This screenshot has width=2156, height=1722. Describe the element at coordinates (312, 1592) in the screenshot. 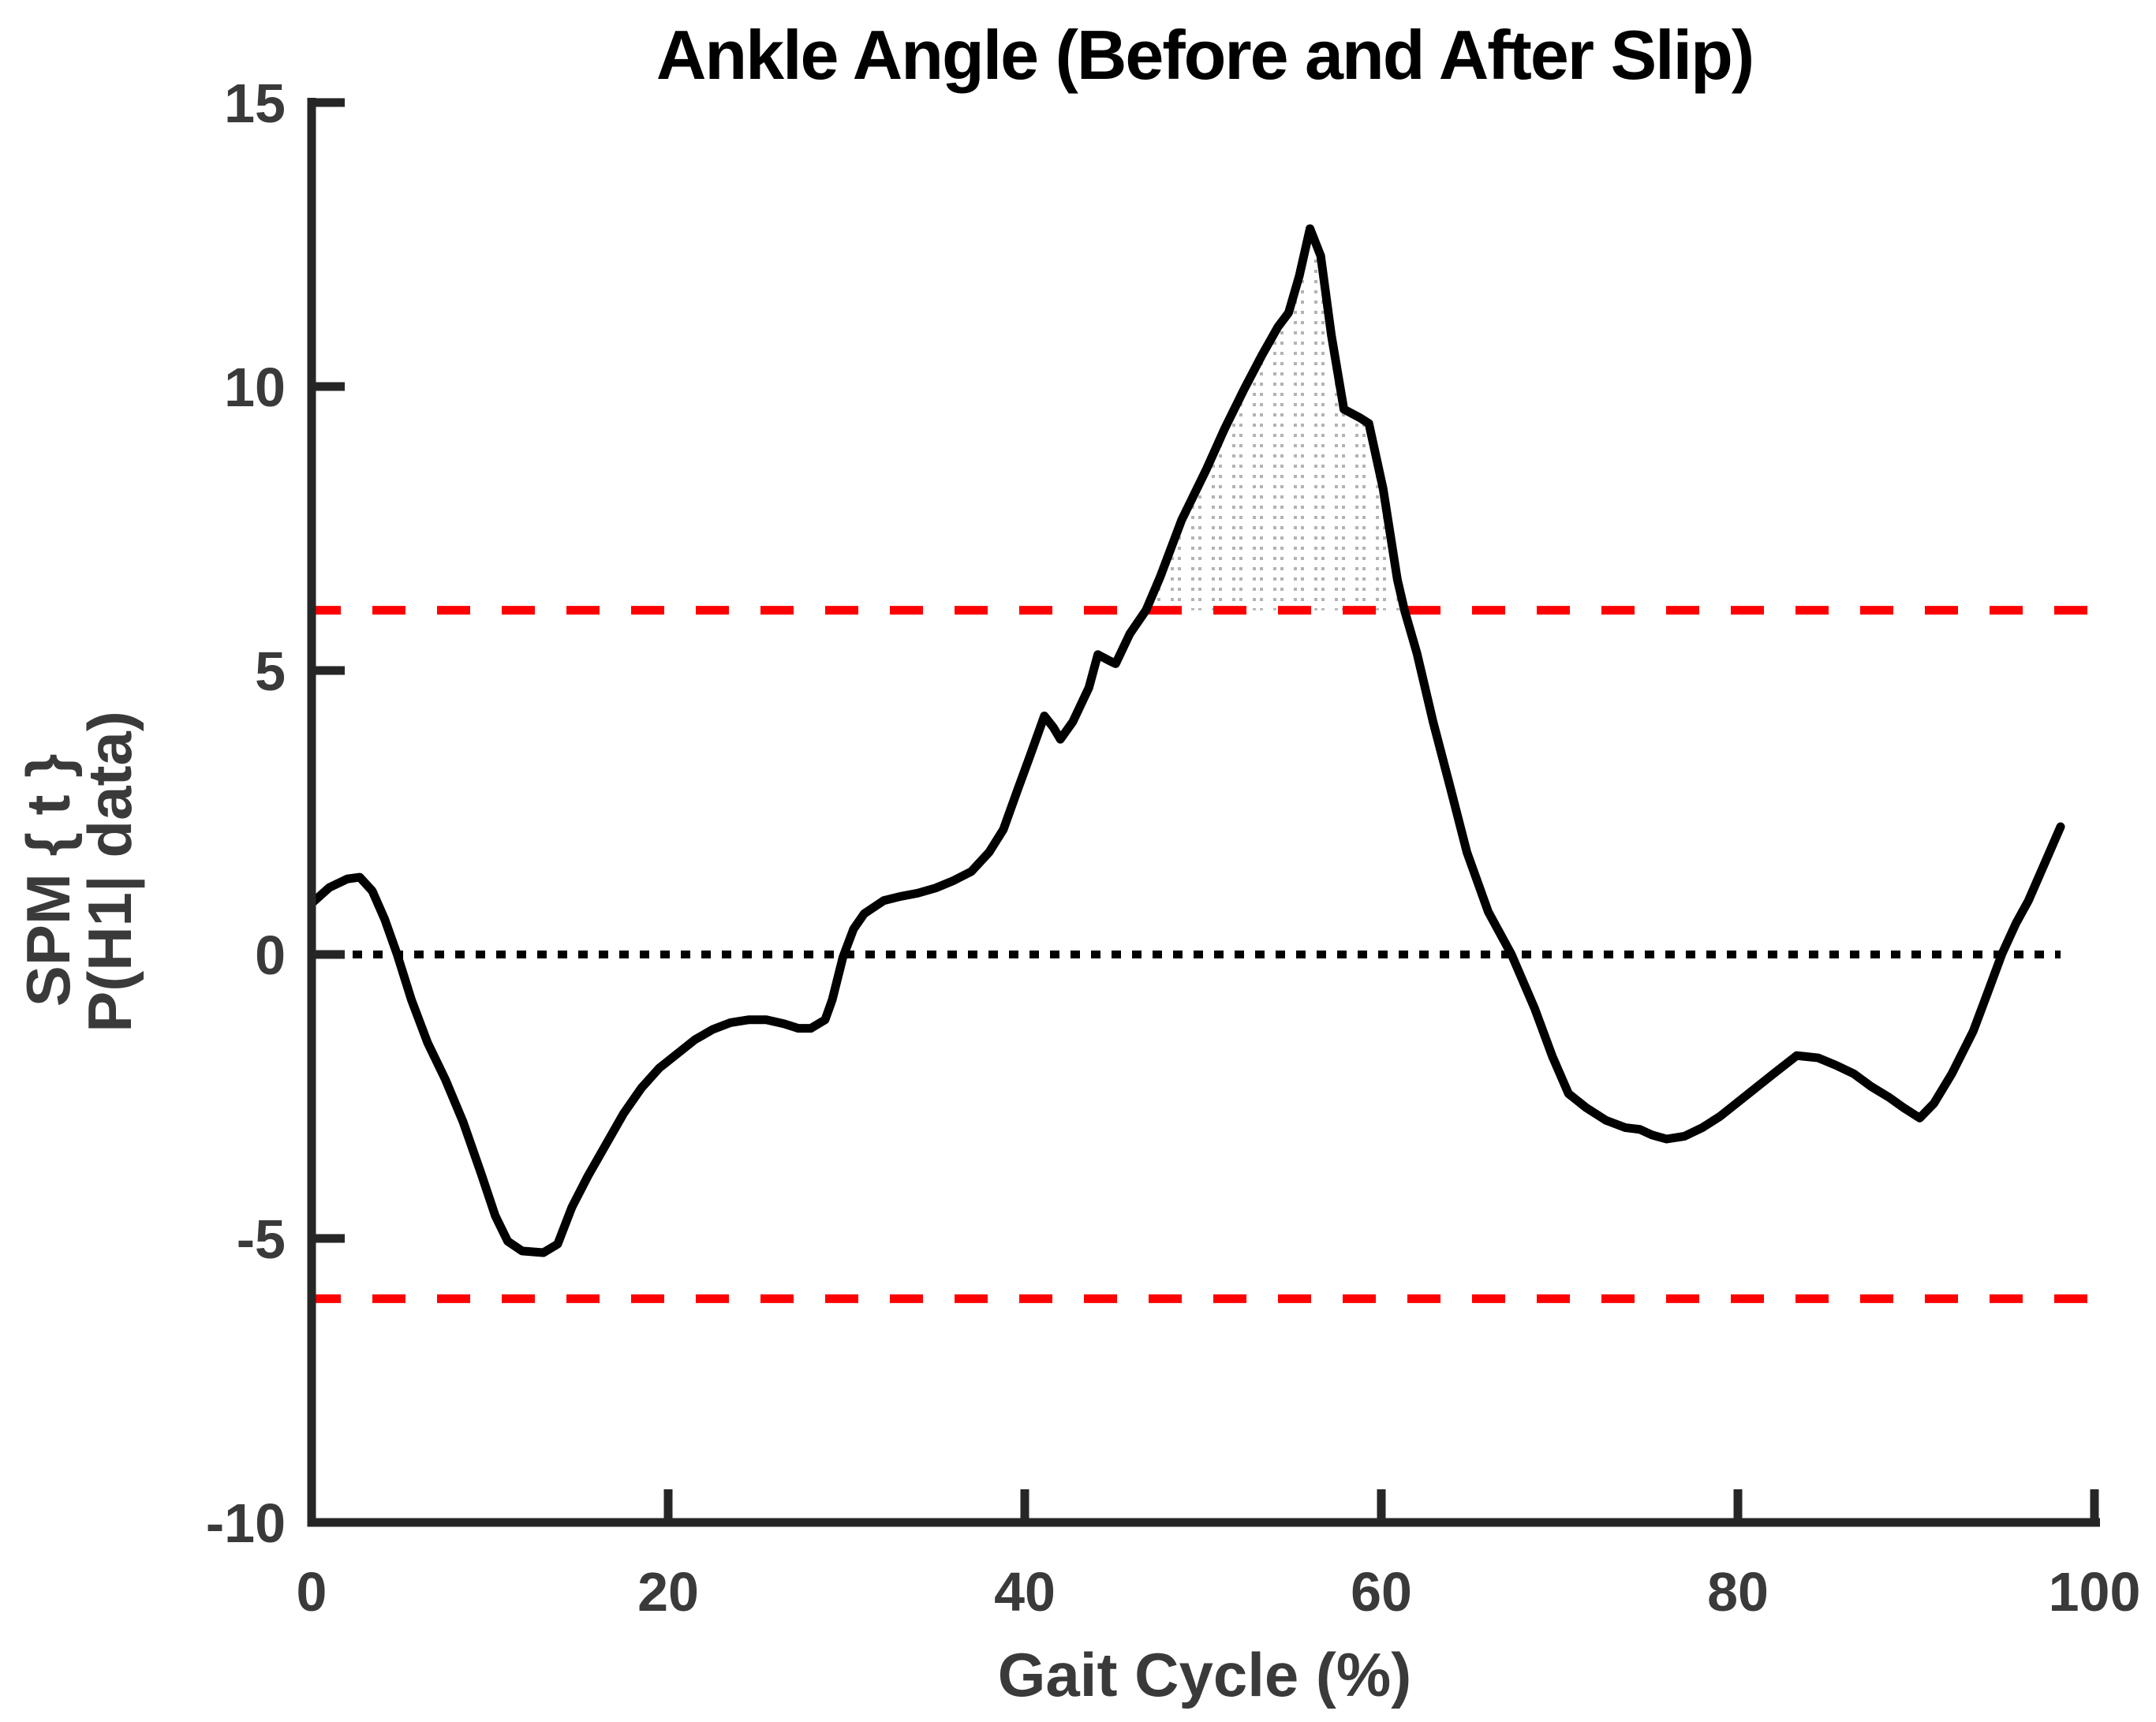

I see `x-tick-label: 0` at that location.